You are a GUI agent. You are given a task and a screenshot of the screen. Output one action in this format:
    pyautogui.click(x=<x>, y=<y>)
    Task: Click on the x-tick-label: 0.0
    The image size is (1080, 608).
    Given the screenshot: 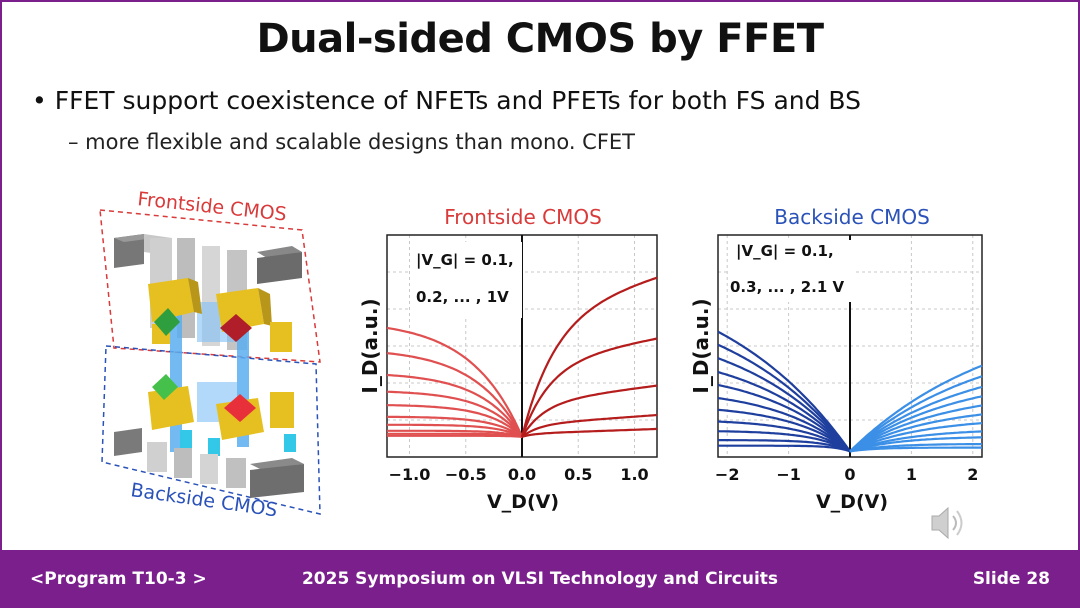 What is the action you would take?
    pyautogui.click(x=522, y=474)
    